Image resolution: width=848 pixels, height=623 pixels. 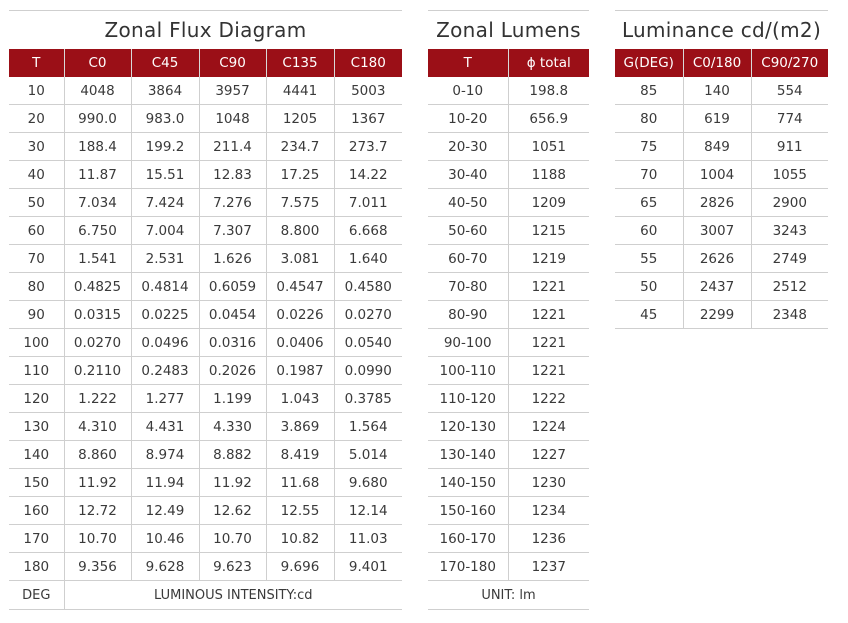 I want to click on table-row: 20-30 1051, so click(x=508, y=146).